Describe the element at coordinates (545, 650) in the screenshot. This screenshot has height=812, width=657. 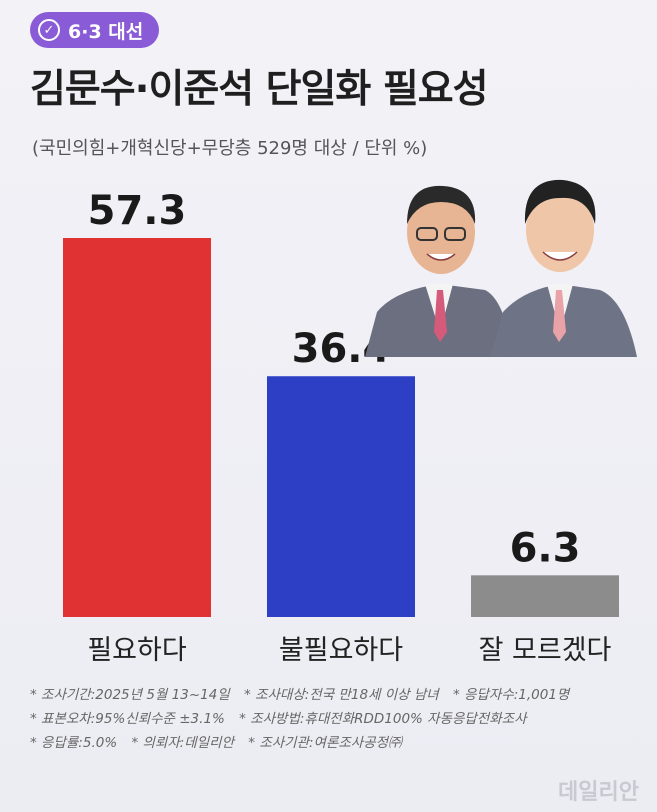
I see `category-label-3: 잘 모르겠다` at that location.